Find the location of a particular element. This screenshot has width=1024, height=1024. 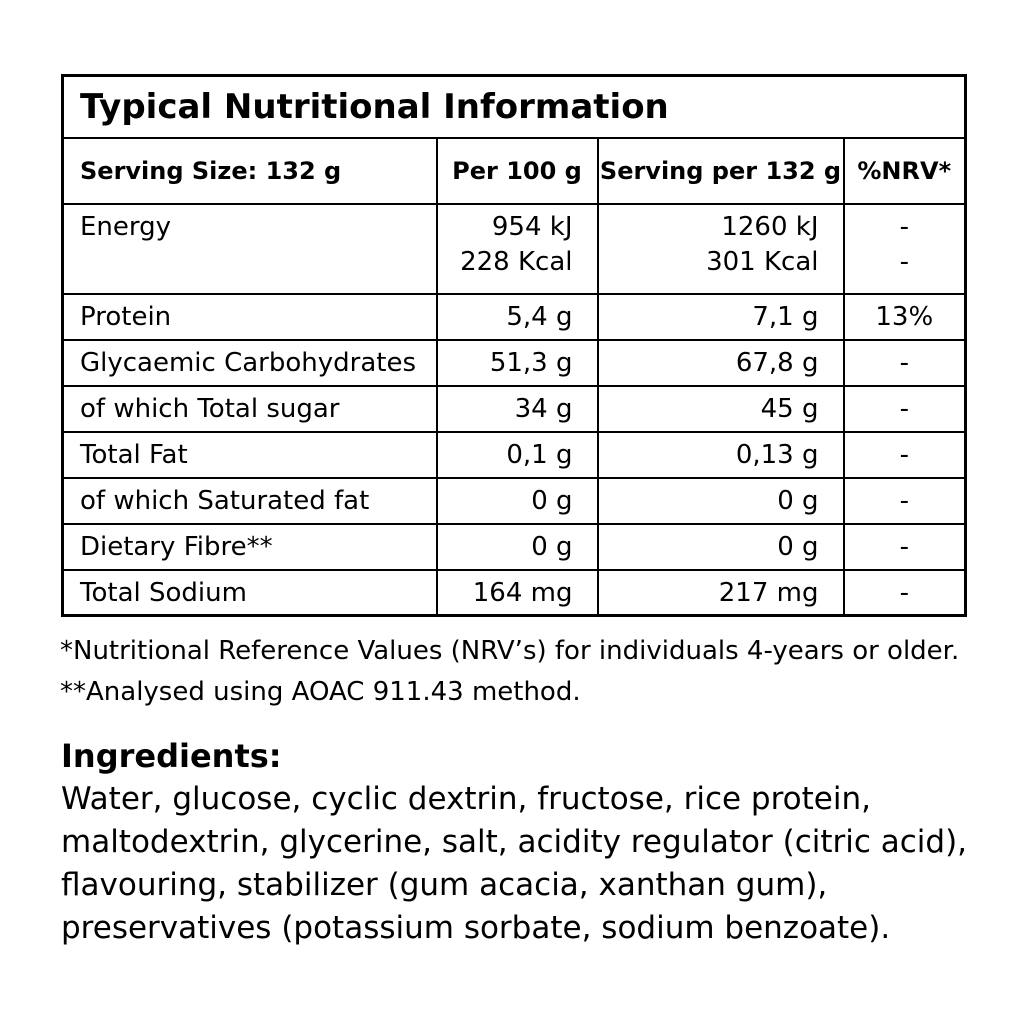

column-header-per-serving: Serving per 132 g is located at coordinates (720, 170).